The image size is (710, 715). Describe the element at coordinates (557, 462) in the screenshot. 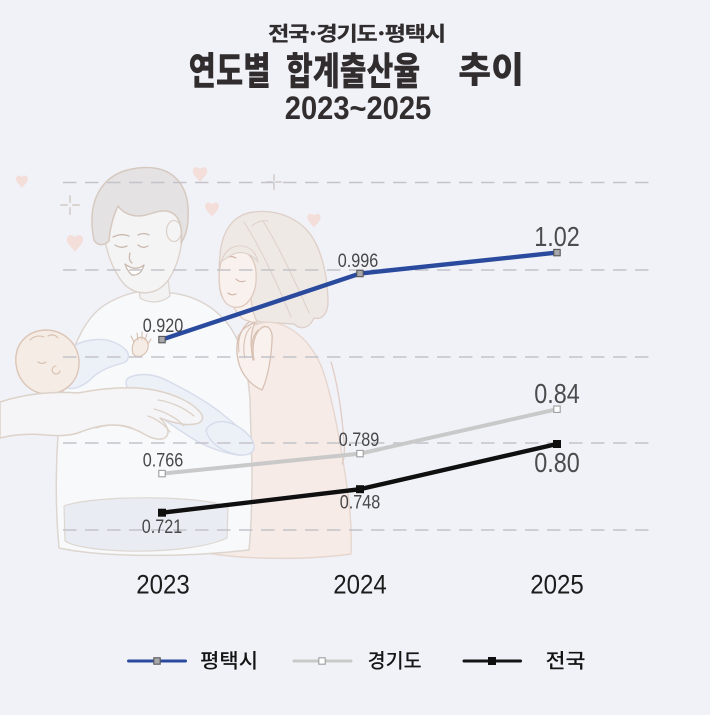

I see `svg-text: 0.80` at that location.